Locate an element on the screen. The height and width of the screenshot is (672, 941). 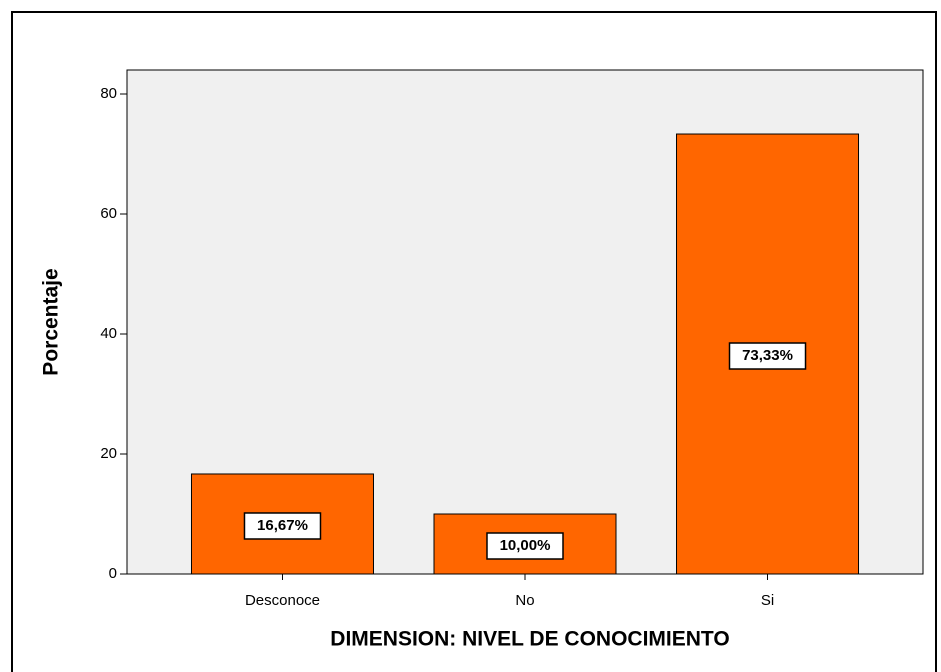
y-tick-label: 0 is located at coordinates (113, 573).